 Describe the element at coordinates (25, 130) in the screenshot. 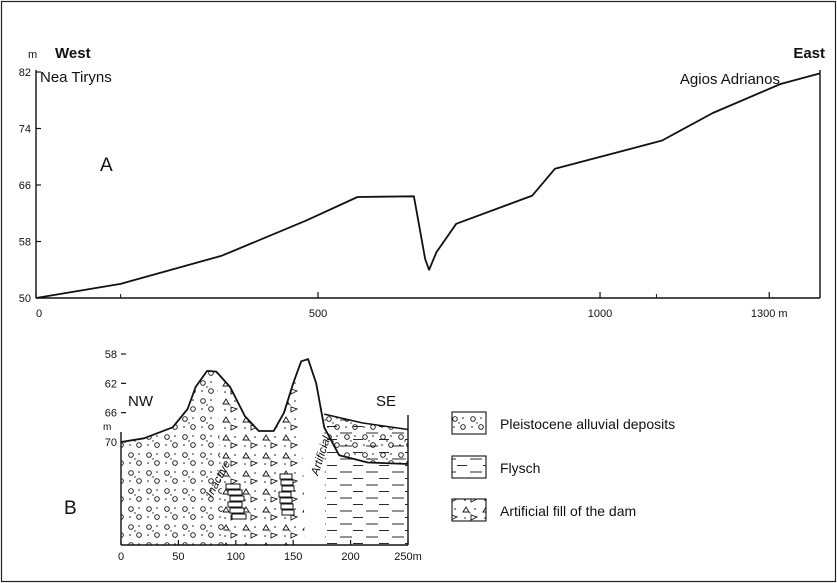

I see `profile-a-y-tick-label: 74` at that location.